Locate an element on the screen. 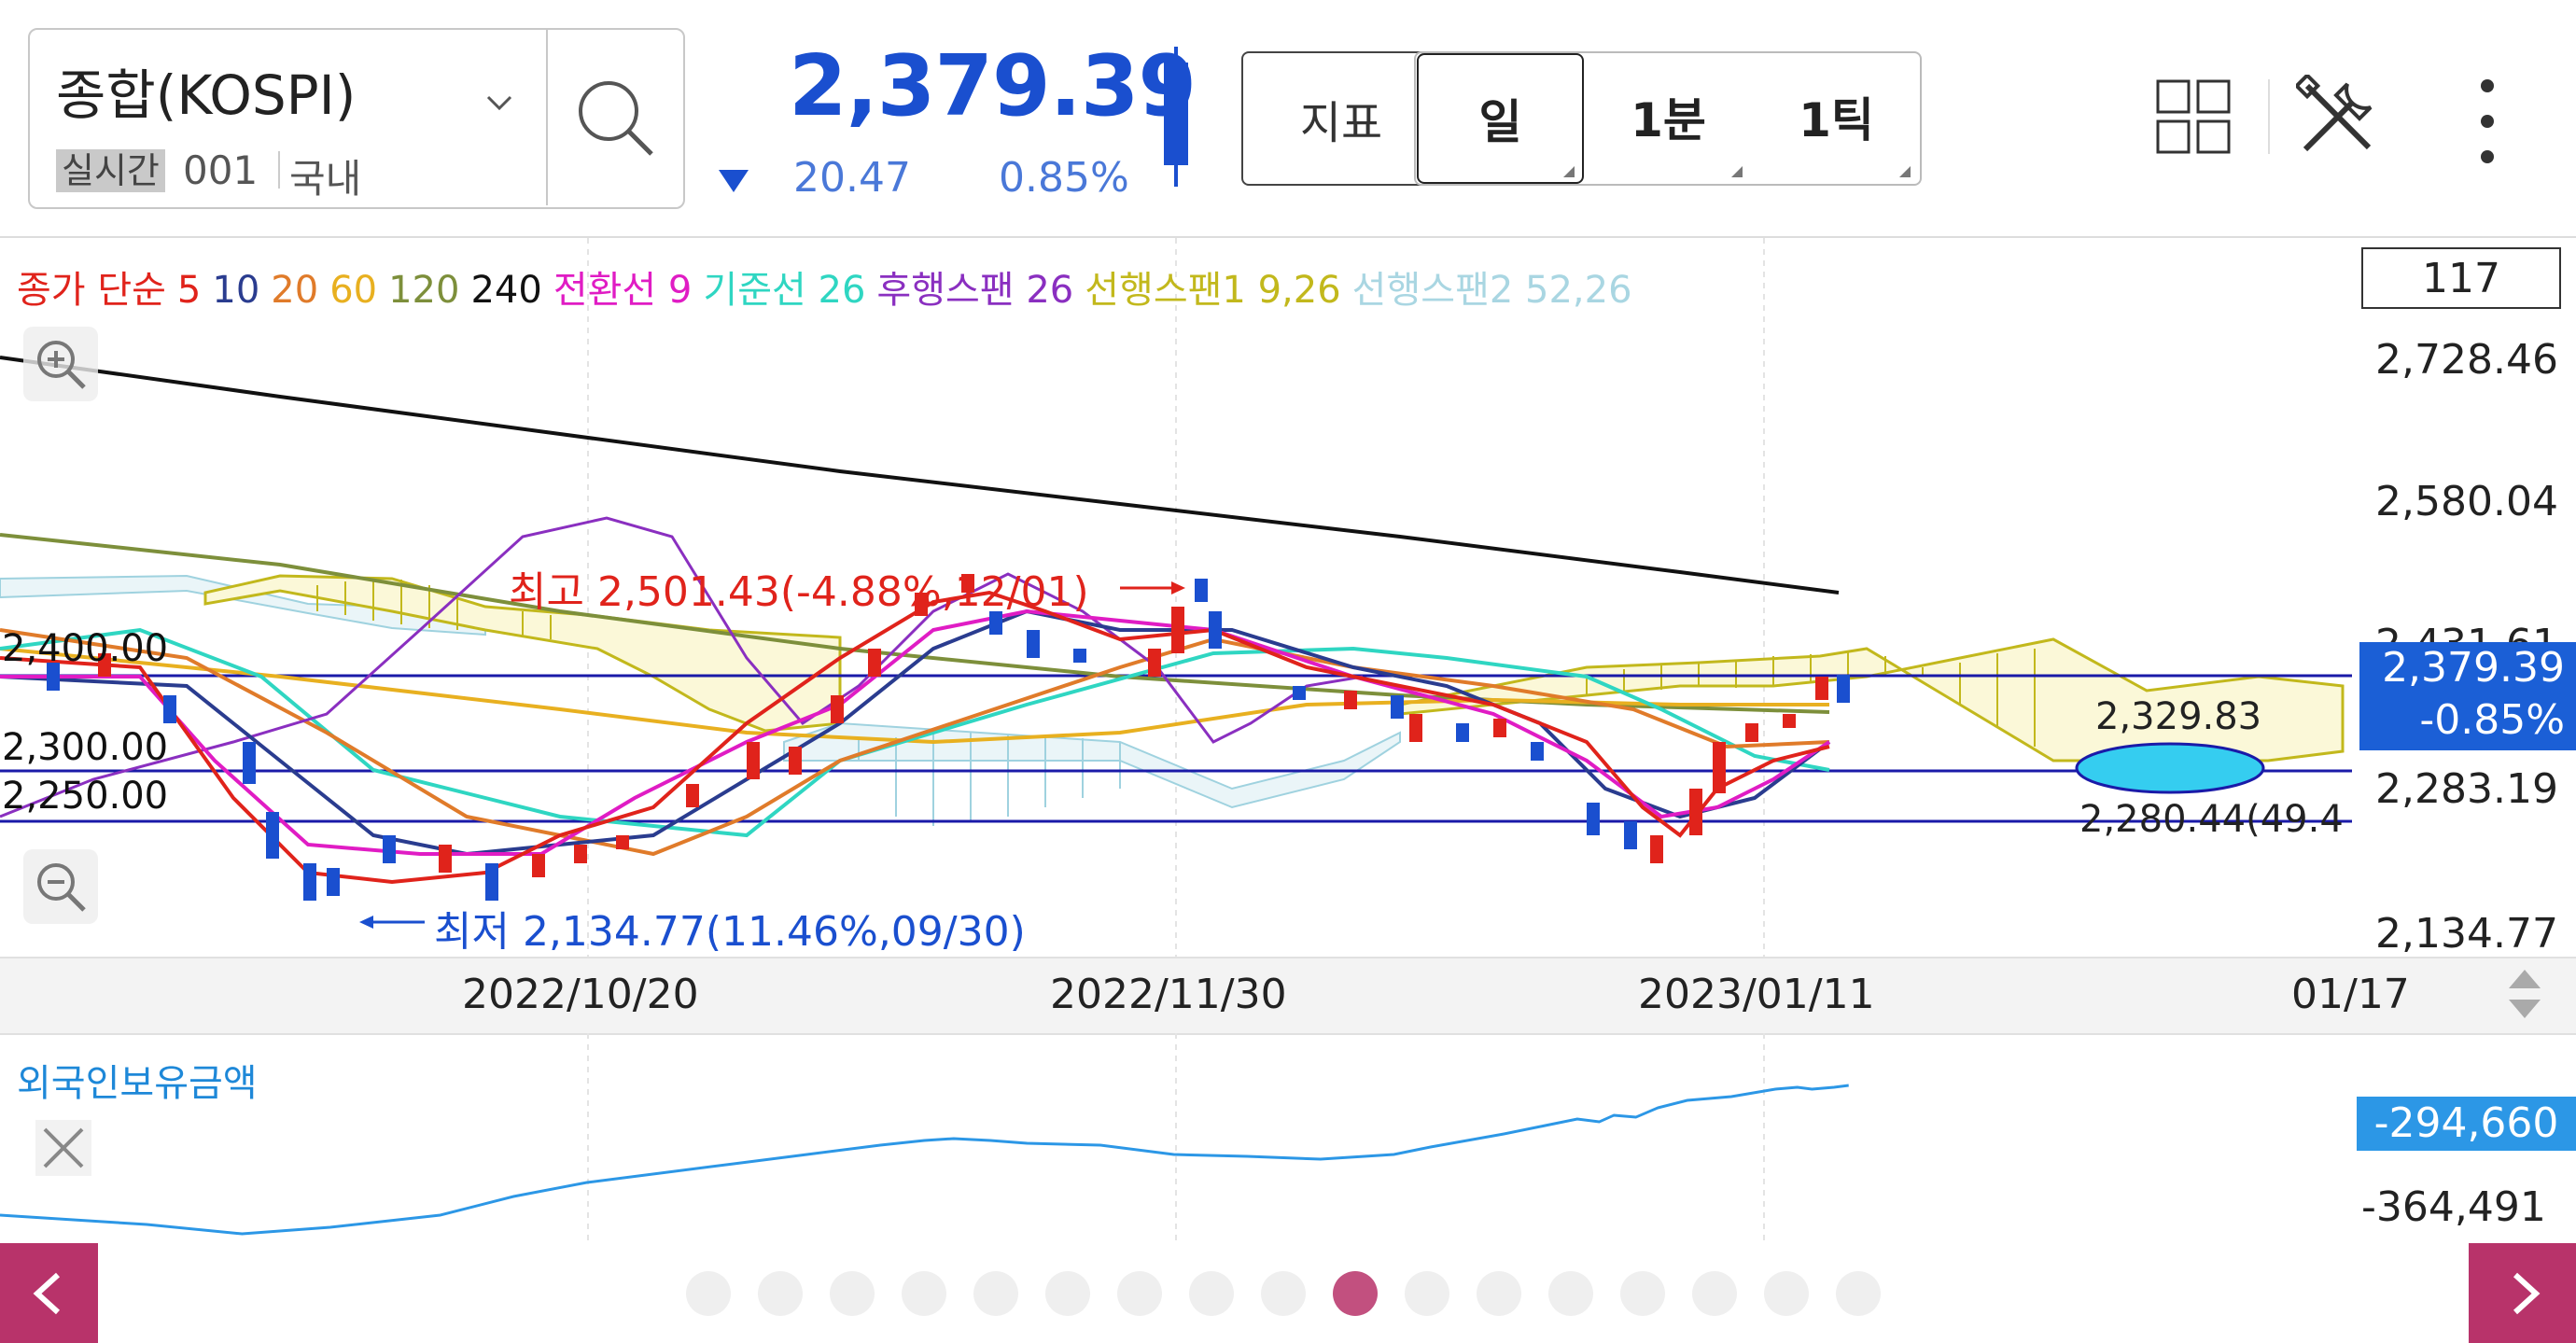 This screenshot has height=1343, width=2576. legend-item: 종가 단순 is located at coordinates (91, 290).